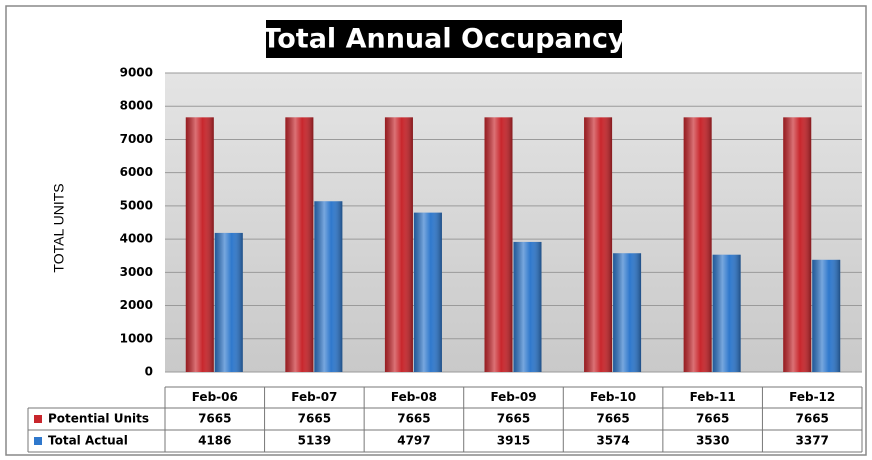 The height and width of the screenshot is (460, 872). What do you see at coordinates (59, 227) in the screenshot?
I see `y-axis-label: TOTAL UNITS` at bounding box center [59, 227].